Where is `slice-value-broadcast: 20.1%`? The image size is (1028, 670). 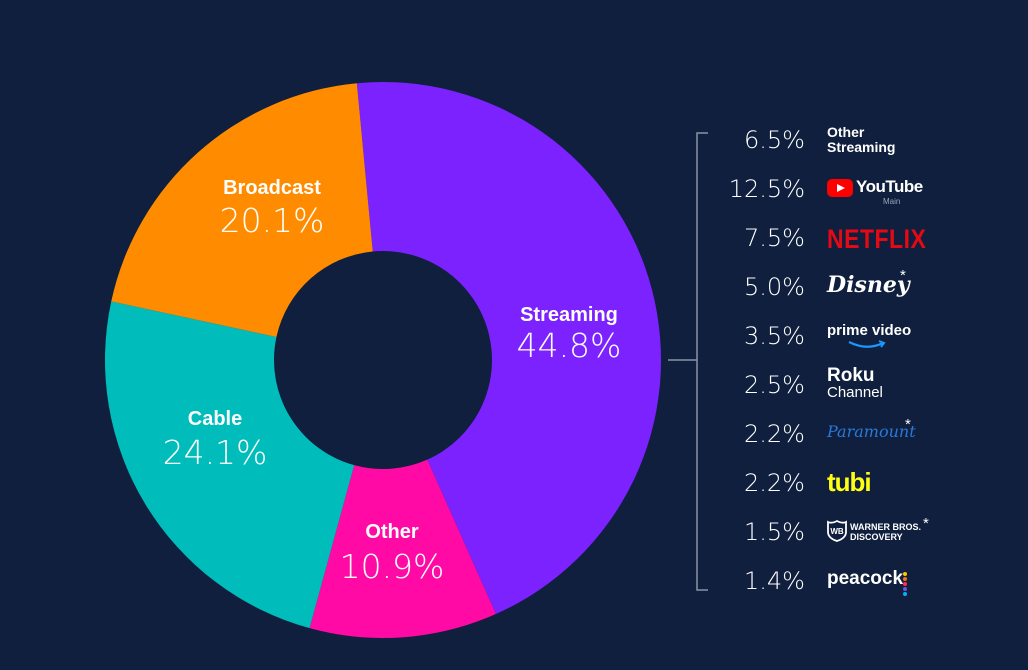 slice-value-broadcast: 20.1% is located at coordinates (272, 220).